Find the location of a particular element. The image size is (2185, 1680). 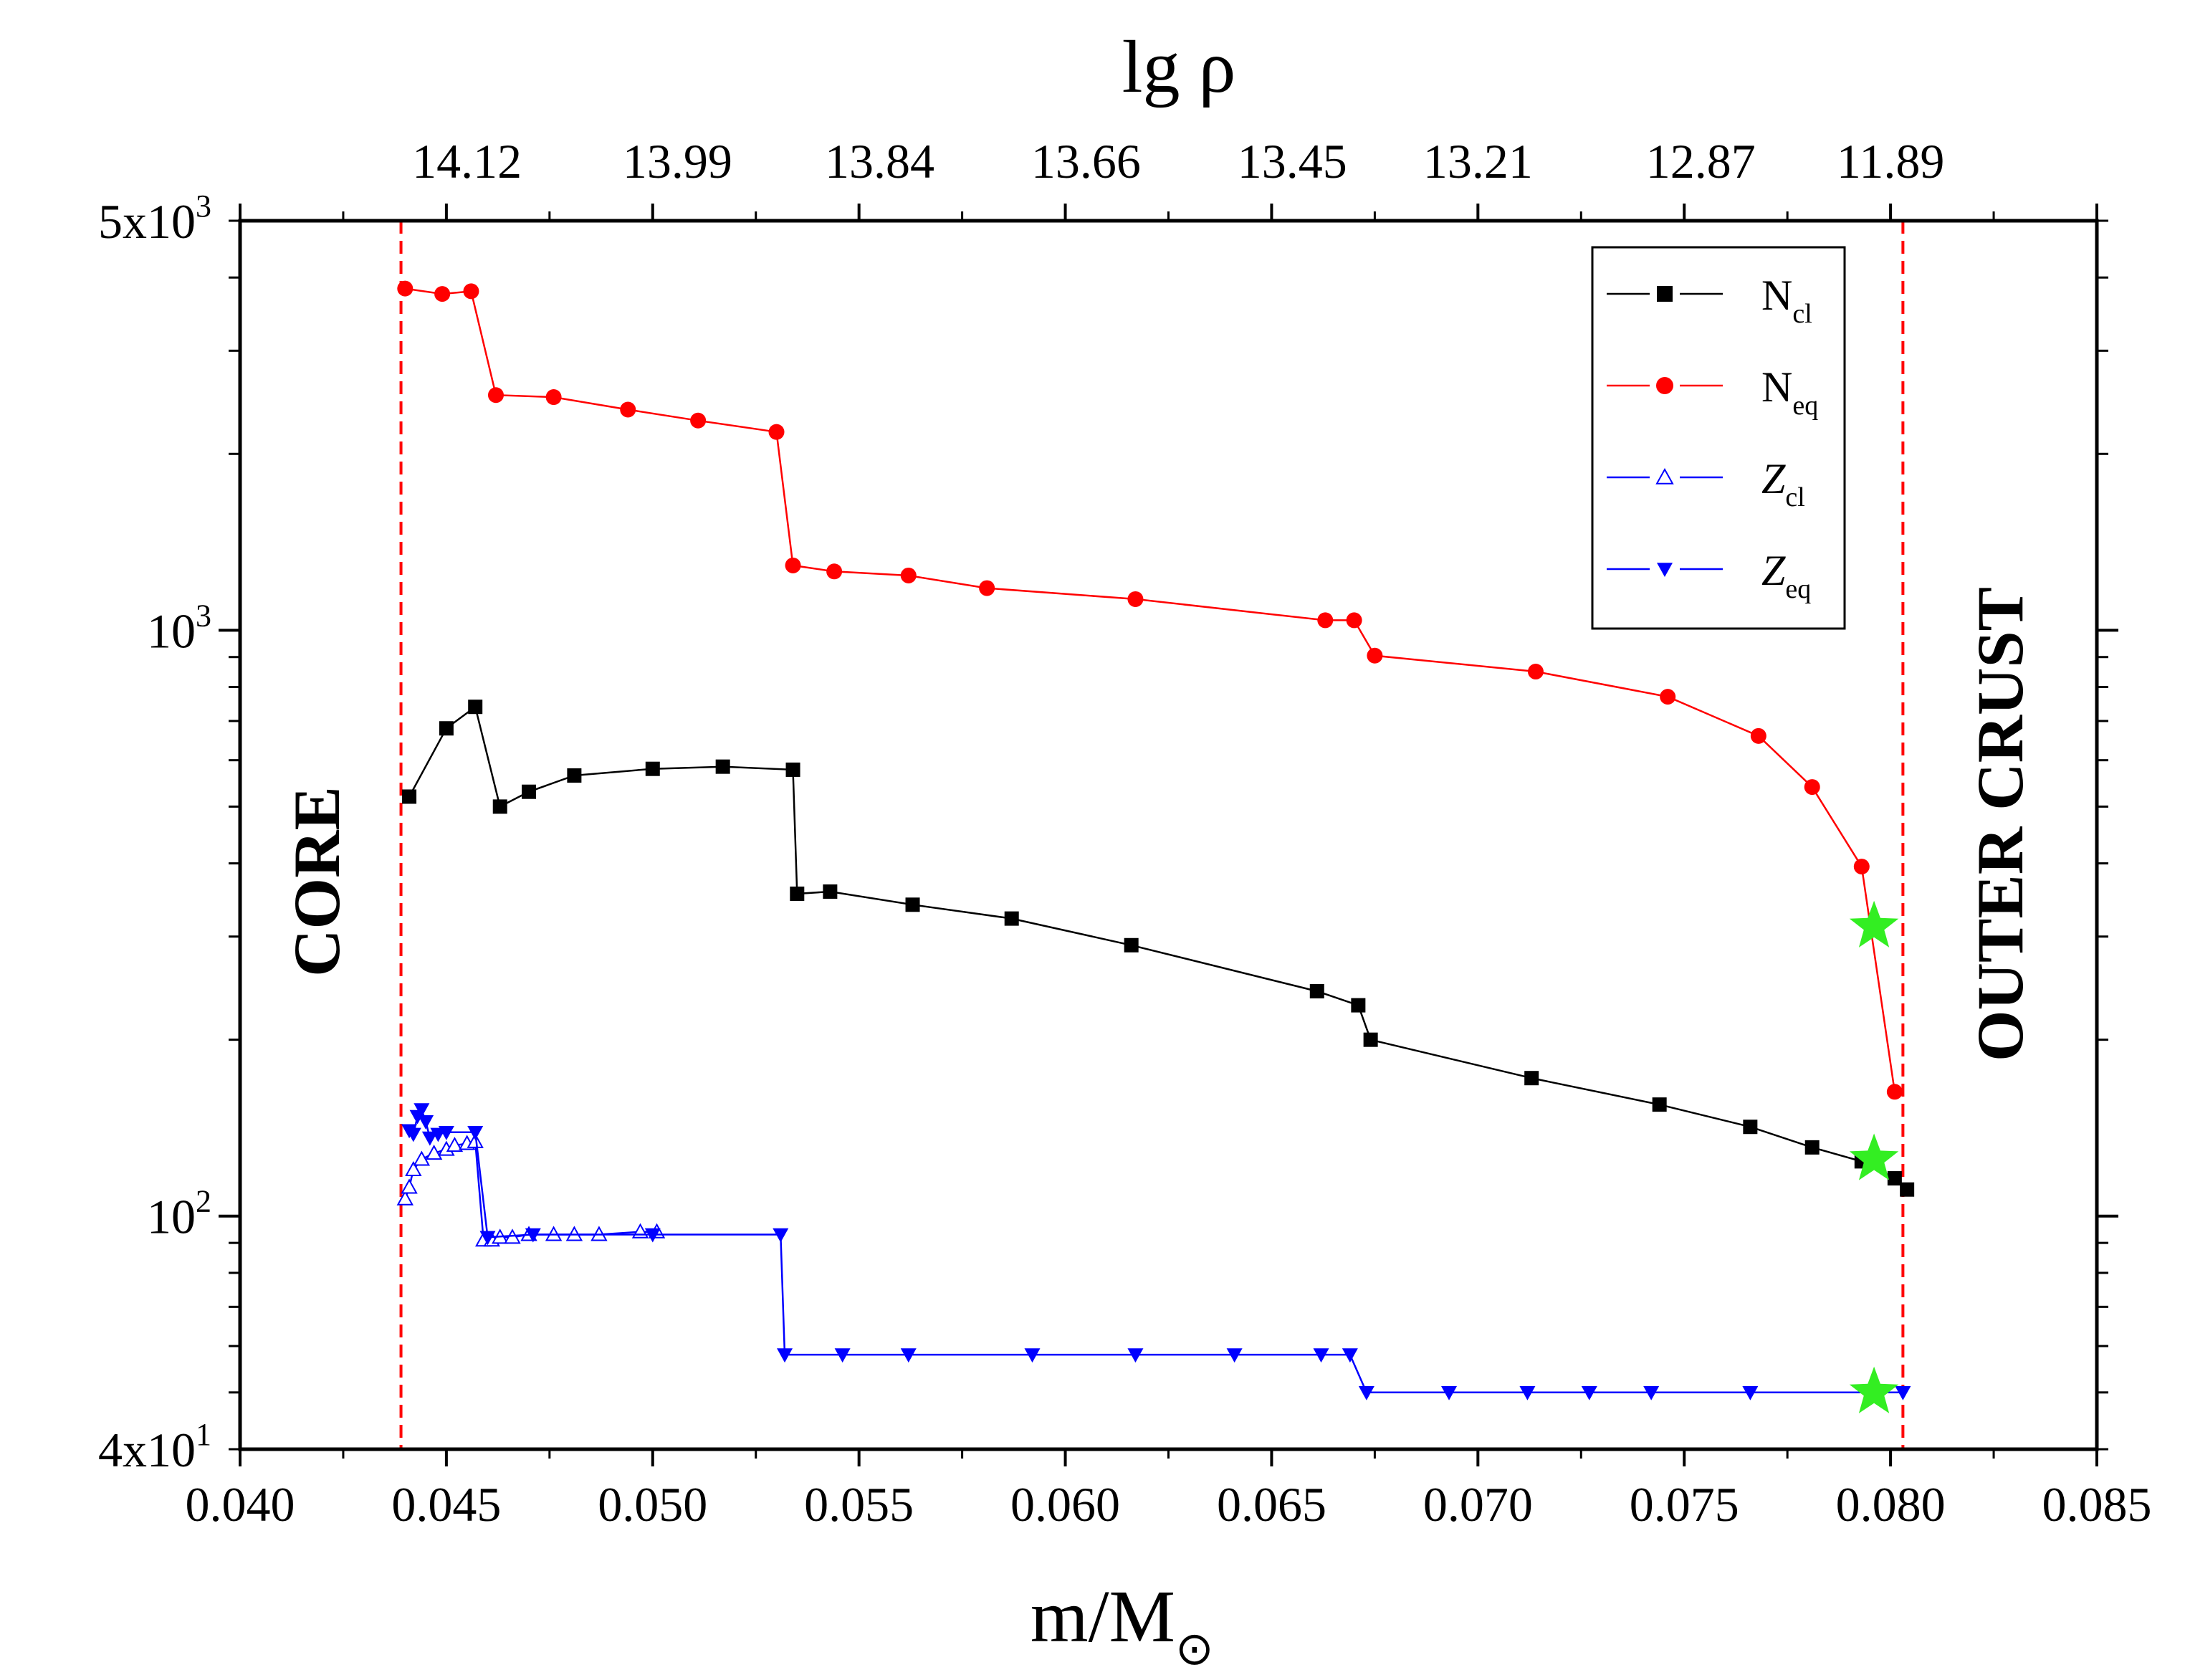

series-line-Z_eq is located at coordinates (1155, 1250).